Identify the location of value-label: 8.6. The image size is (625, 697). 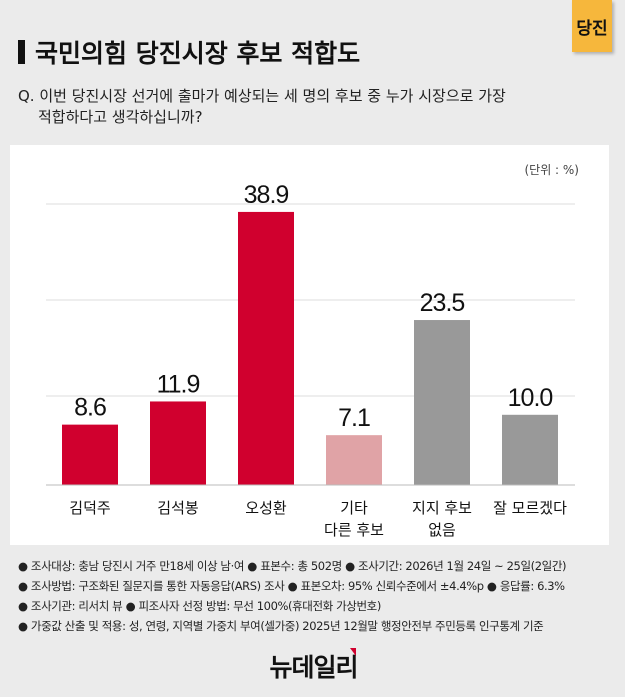
(90, 408).